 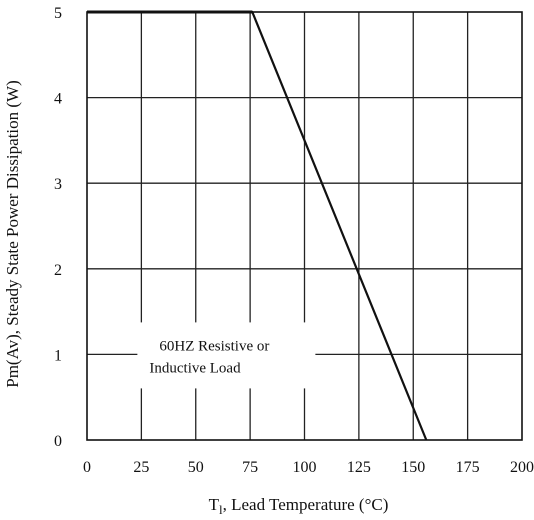 I want to click on x-tick-label: 50, so click(x=196, y=467).